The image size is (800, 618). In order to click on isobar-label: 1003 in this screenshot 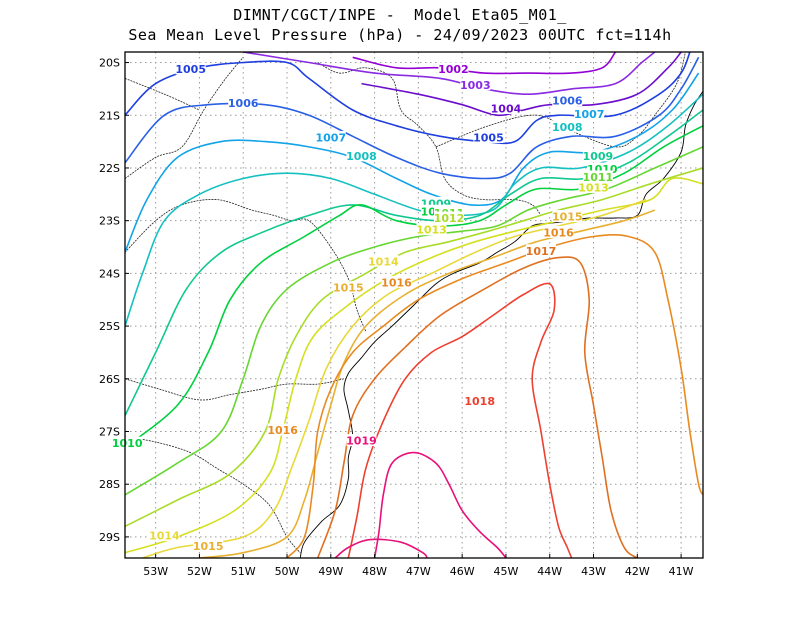, I will do `click(475, 85)`.